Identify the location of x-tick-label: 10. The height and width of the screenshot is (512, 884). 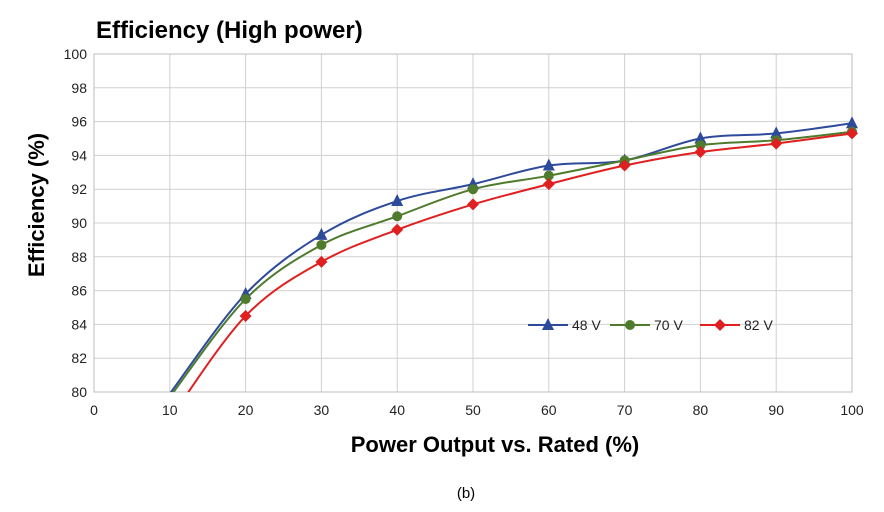
(170, 410).